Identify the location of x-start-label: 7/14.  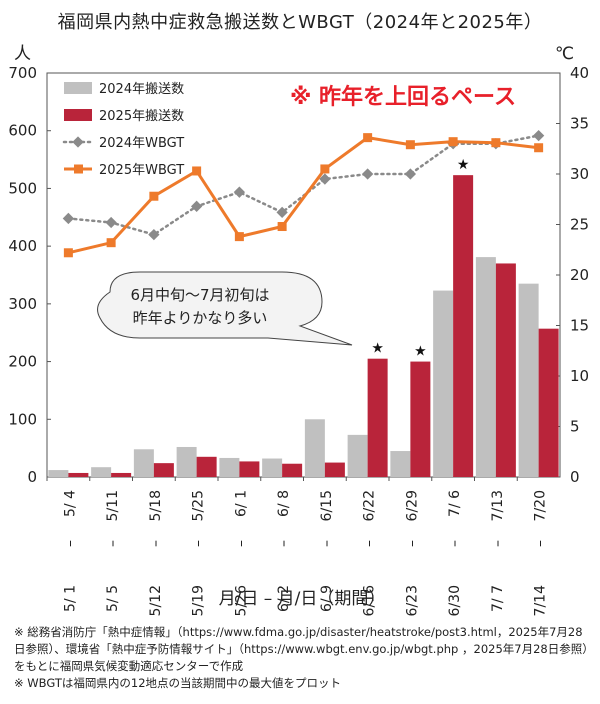
(541, 601).